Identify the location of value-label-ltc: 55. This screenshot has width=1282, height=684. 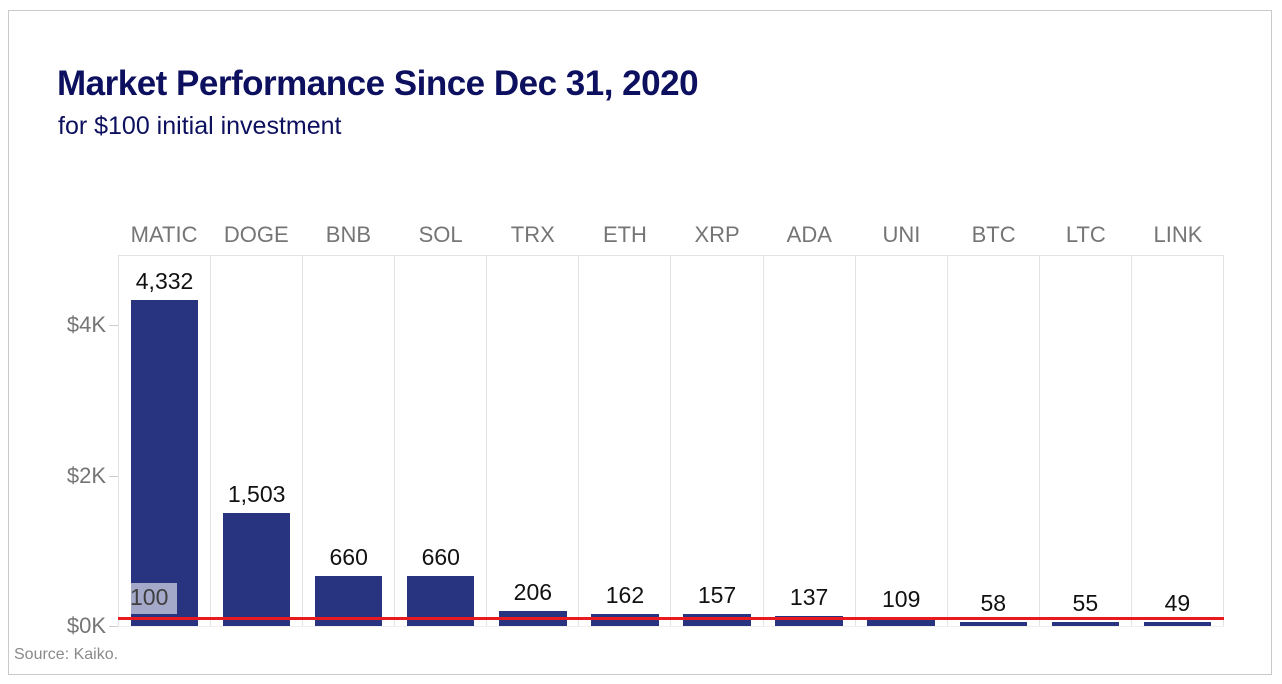
(1085, 603).